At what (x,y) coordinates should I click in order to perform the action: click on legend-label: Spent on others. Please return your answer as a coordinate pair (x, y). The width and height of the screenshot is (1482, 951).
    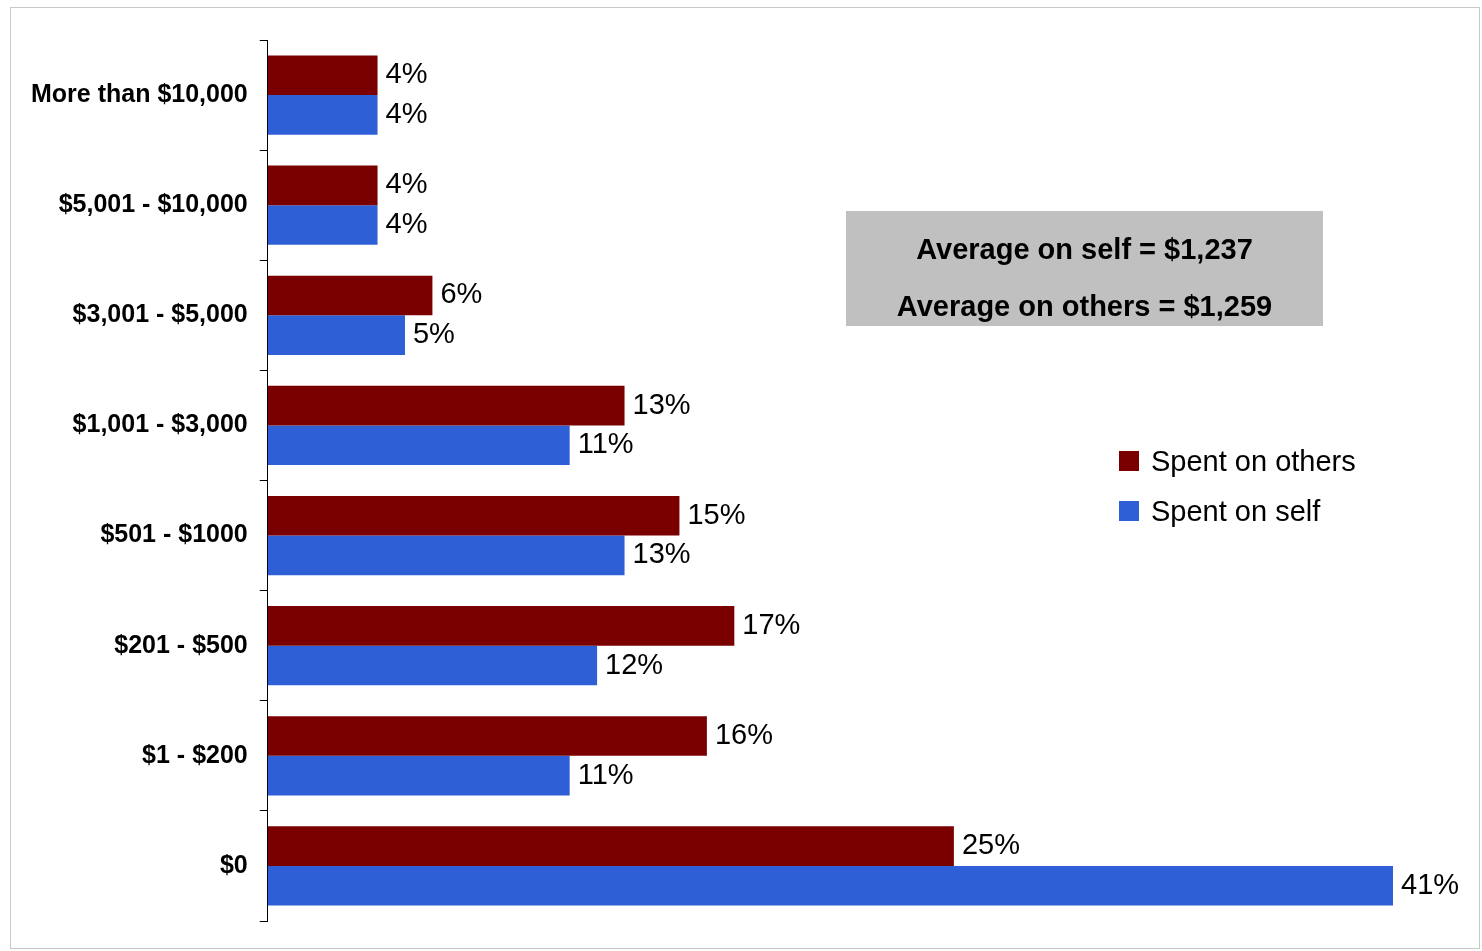
    Looking at the image, I should click on (1253, 461).